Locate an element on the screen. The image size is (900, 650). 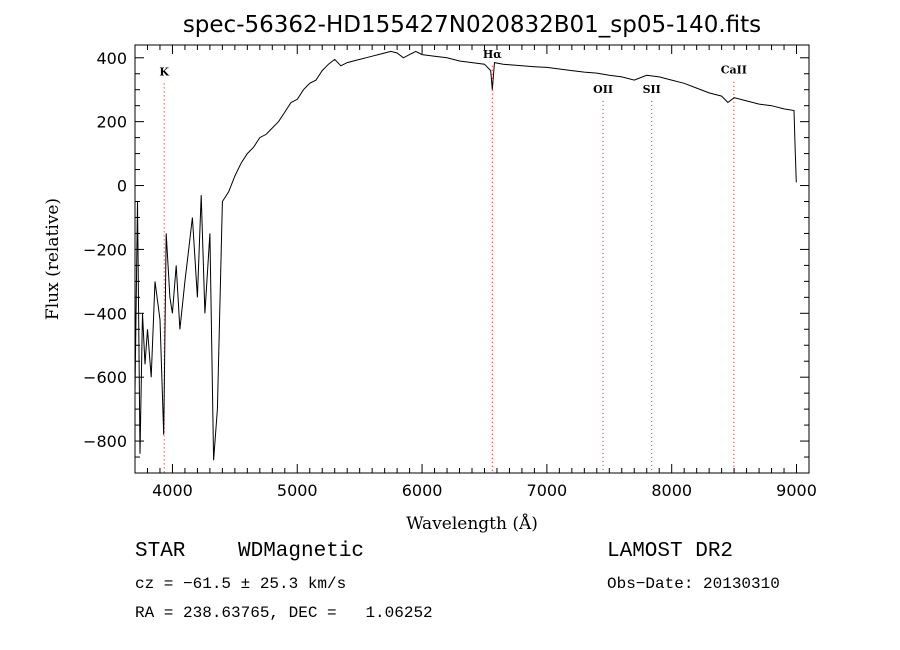
y-tick-label: 0 is located at coordinates (122, 186).